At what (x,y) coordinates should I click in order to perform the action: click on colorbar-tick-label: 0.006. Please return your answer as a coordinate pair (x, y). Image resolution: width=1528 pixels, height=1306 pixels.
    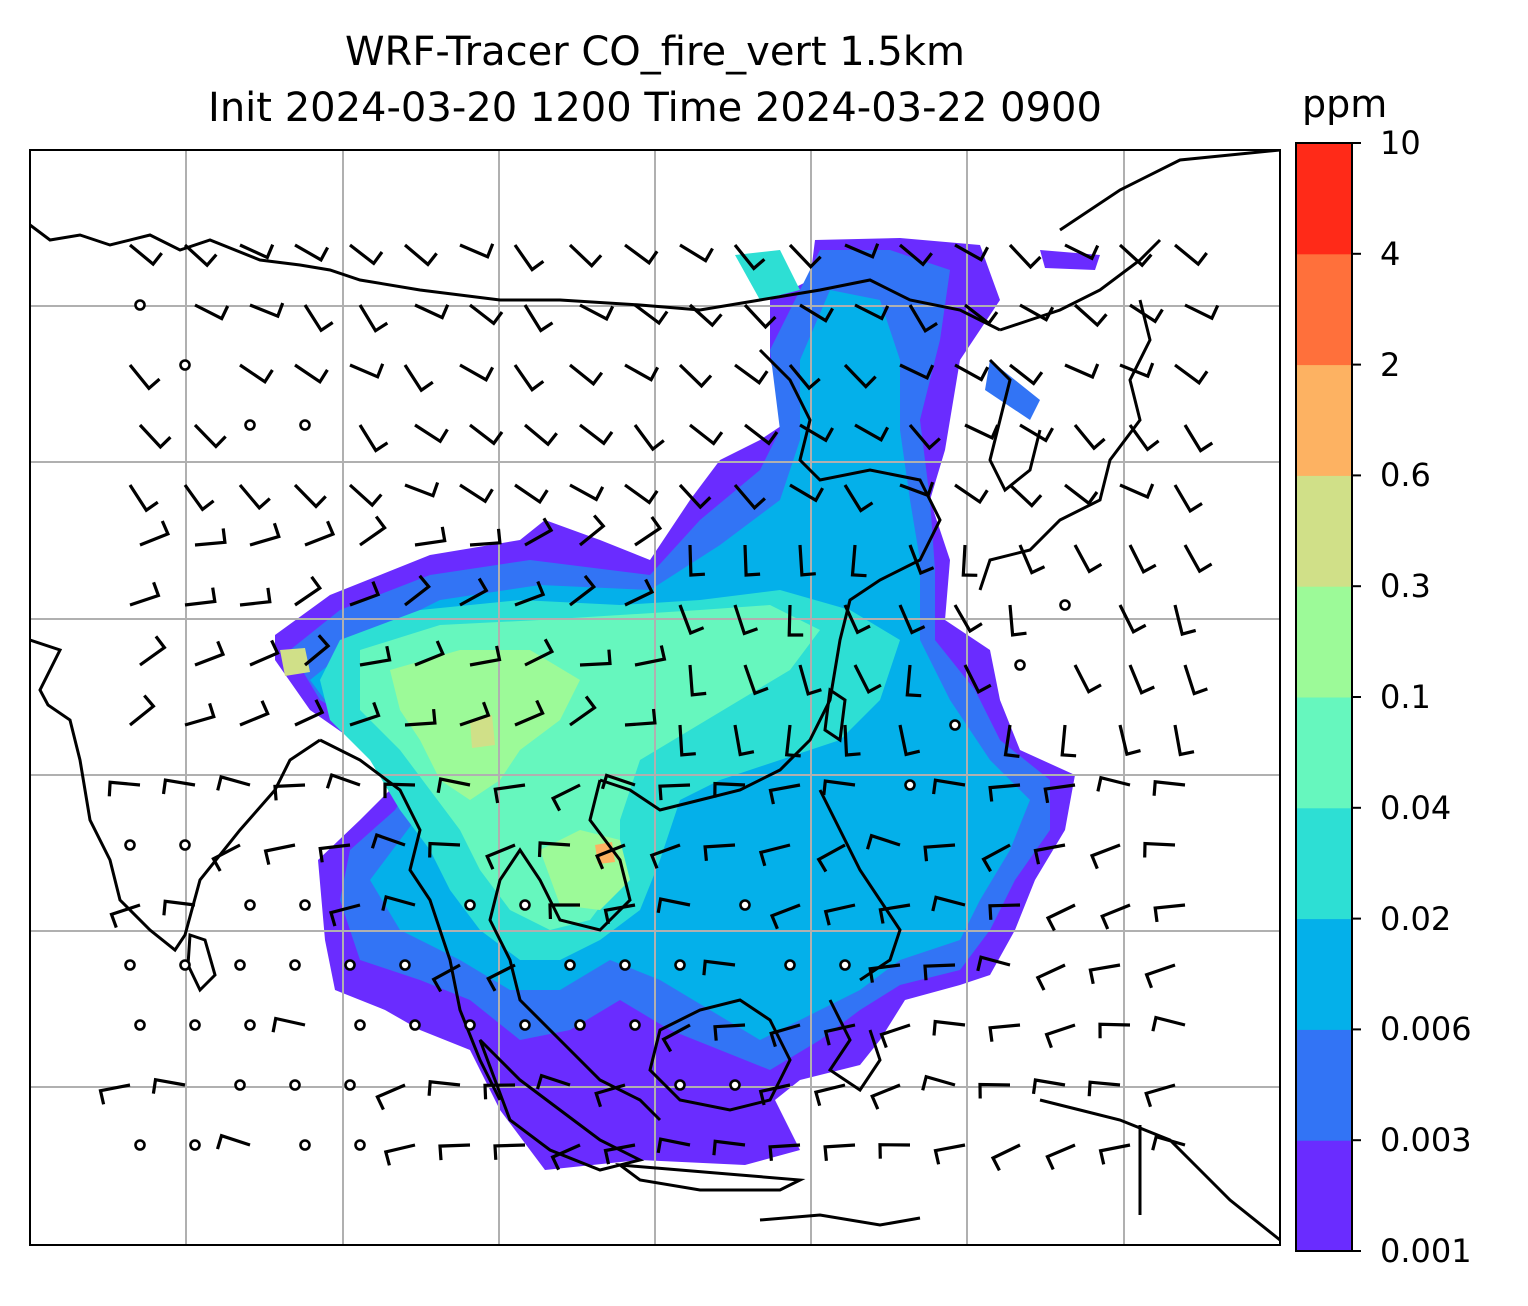
    Looking at the image, I should click on (1426, 1029).